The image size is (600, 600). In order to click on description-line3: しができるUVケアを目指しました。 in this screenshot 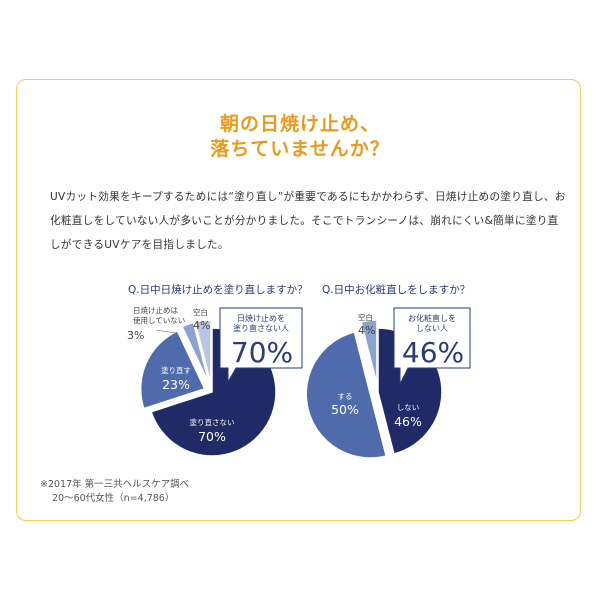, I will do `click(139, 245)`.